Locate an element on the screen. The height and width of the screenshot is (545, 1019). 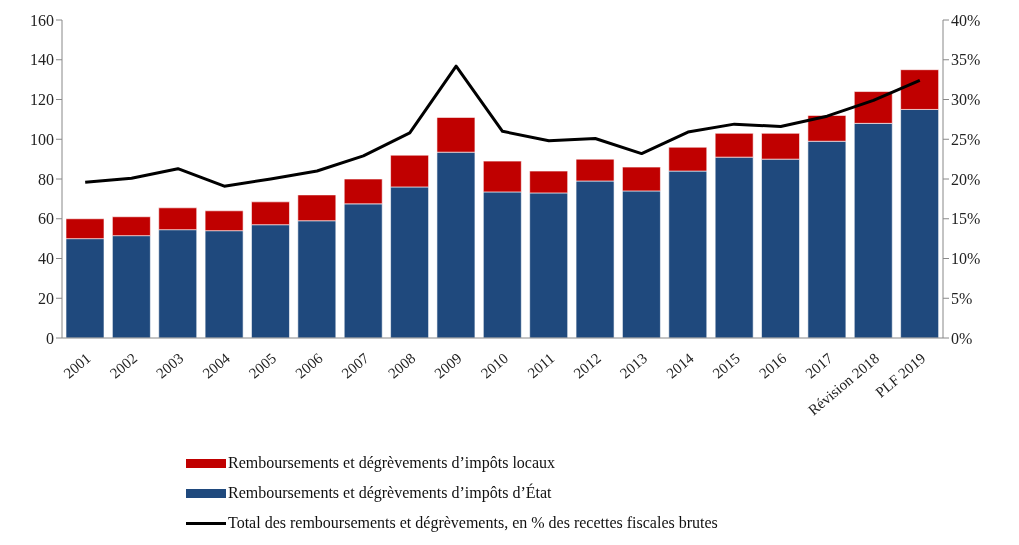
x-tick-label: 2010 is located at coordinates (494, 366).